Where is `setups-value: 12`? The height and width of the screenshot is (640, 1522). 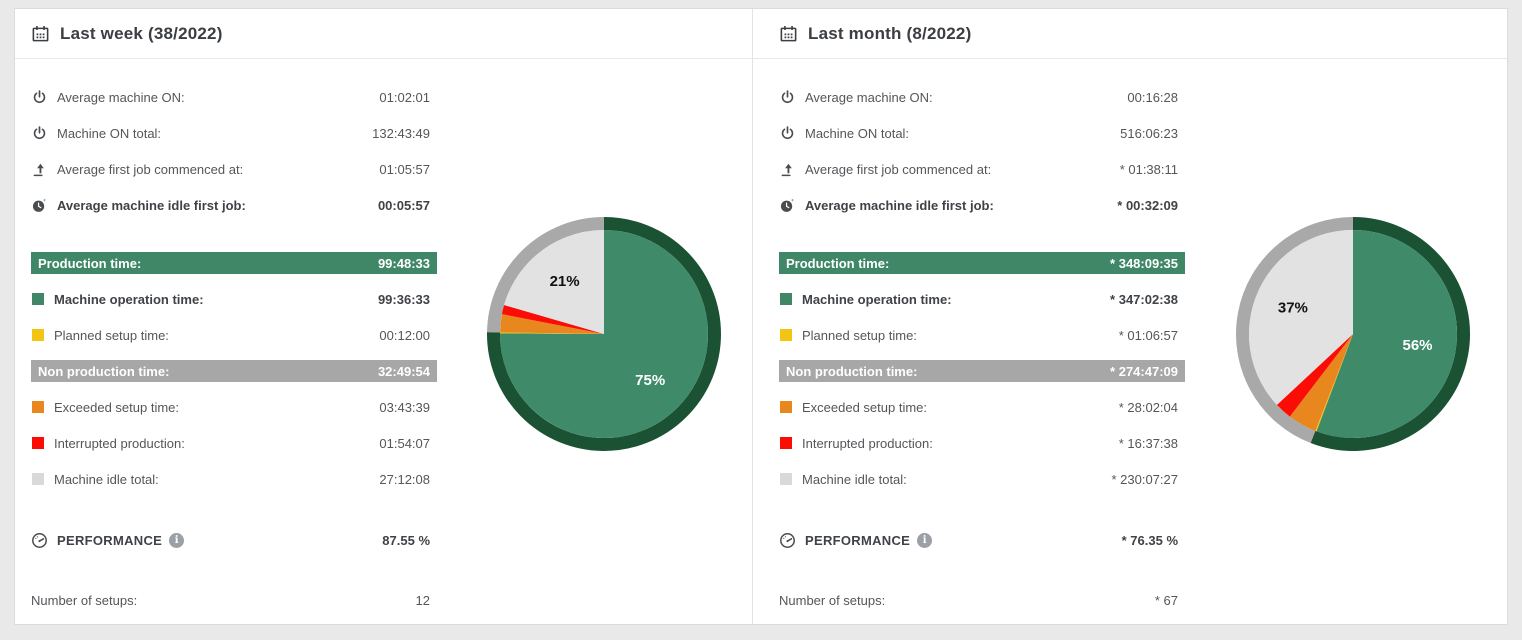
setups-value: 12 is located at coordinates (422, 600).